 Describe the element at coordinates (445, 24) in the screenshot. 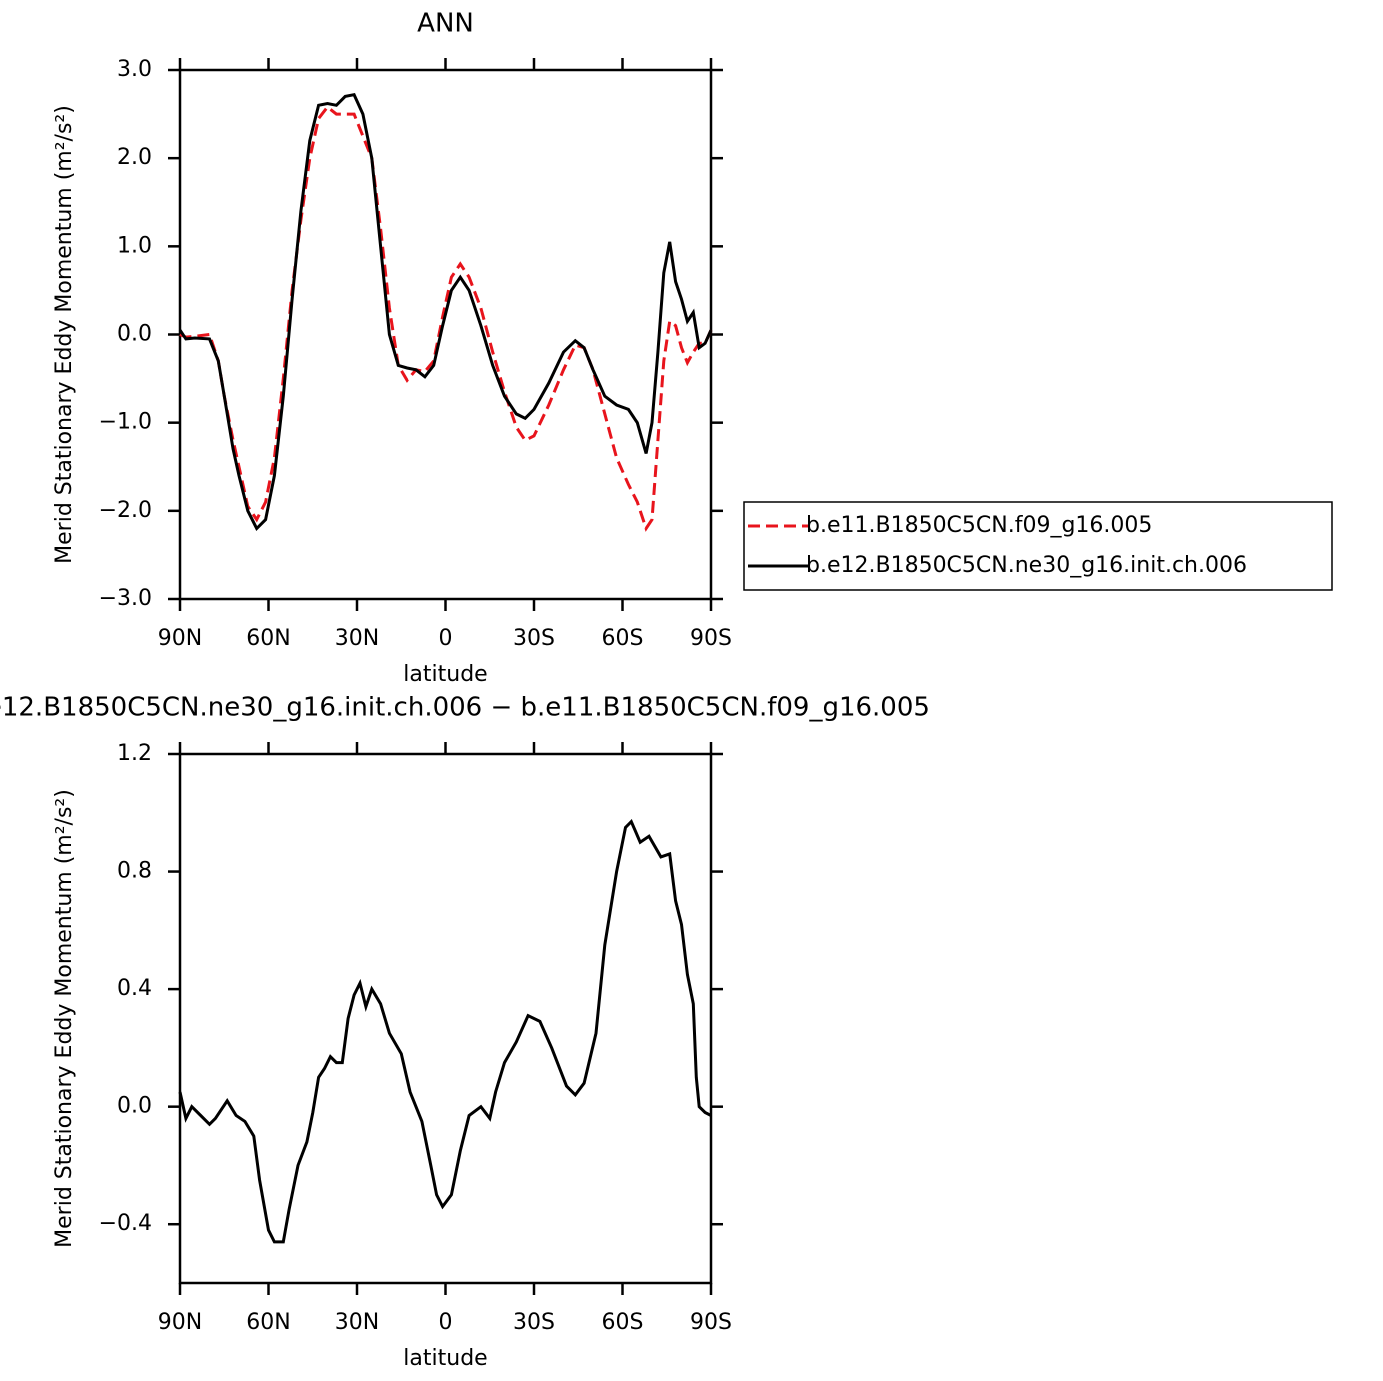

I see `chart-title: ANN` at that location.